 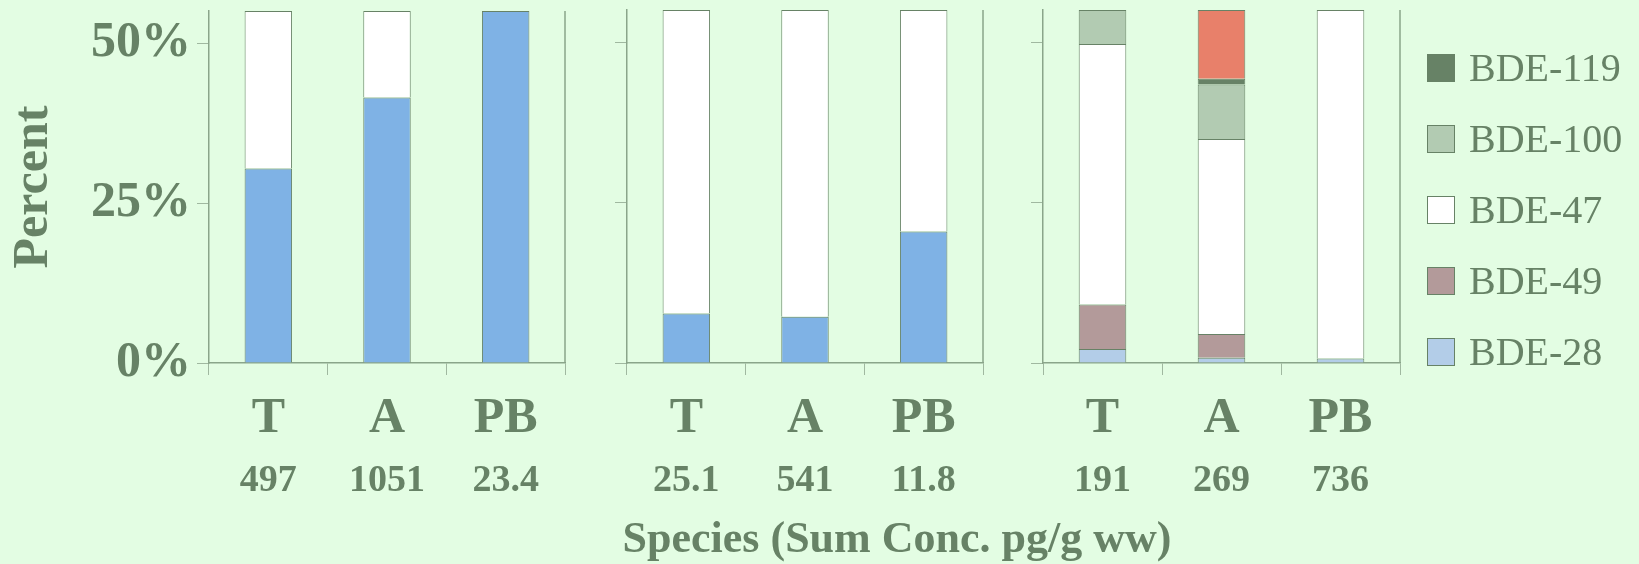 I want to click on text: 736, so click(x=1340, y=477).